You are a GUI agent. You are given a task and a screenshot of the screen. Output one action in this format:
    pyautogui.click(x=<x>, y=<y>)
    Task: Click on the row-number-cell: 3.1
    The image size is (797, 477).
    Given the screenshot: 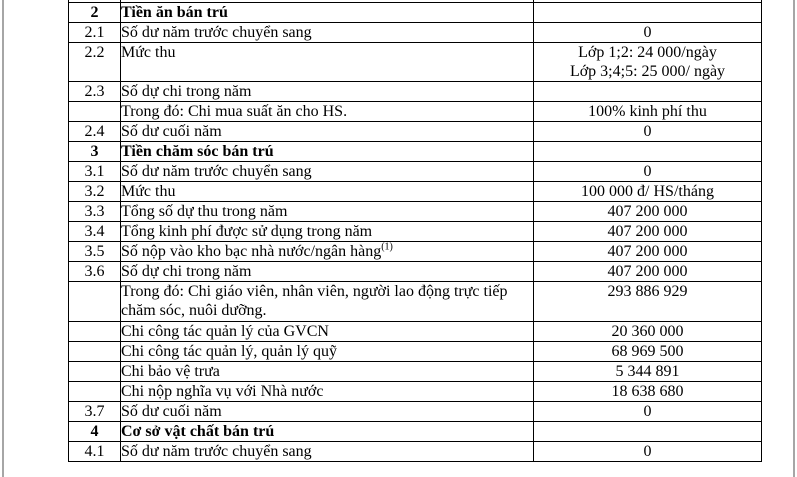 What is the action you would take?
    pyautogui.click(x=94, y=171)
    